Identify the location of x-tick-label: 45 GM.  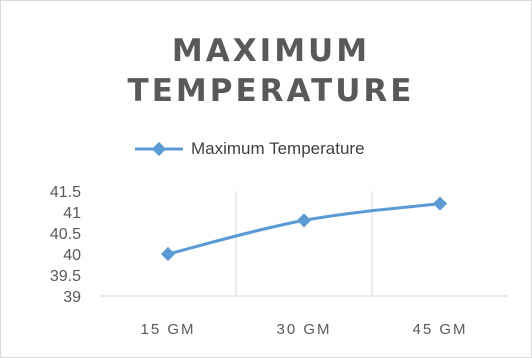
(439, 329).